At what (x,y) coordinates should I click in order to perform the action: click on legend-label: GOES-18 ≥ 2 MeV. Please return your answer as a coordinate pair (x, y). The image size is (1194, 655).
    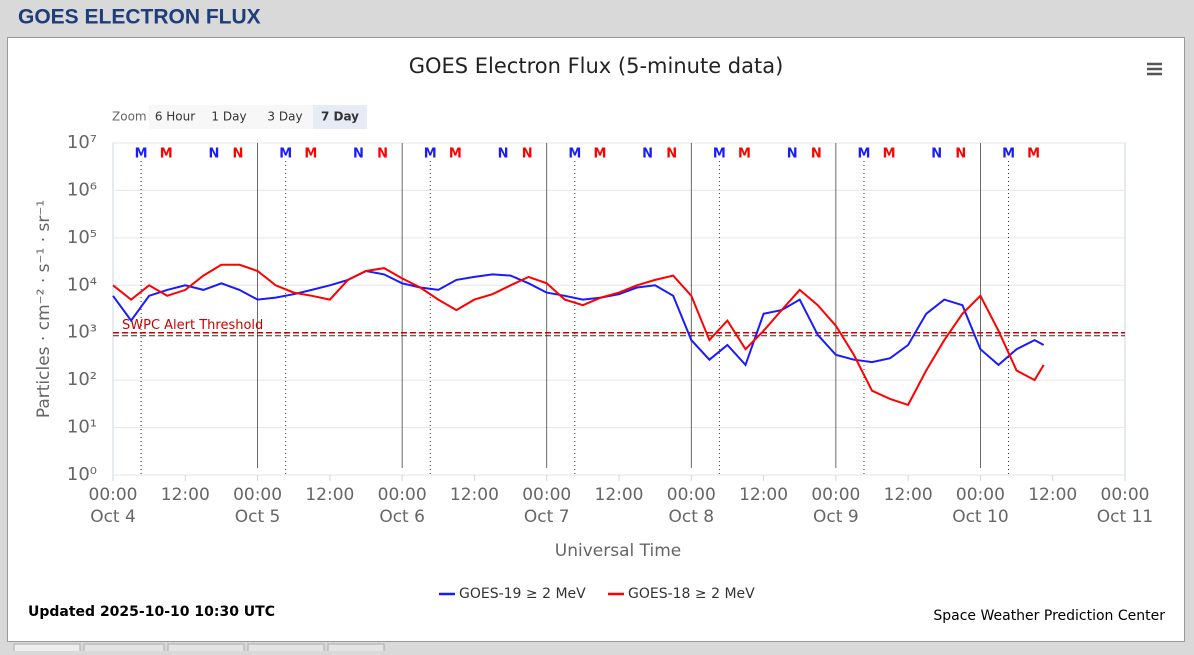
    Looking at the image, I should click on (691, 594).